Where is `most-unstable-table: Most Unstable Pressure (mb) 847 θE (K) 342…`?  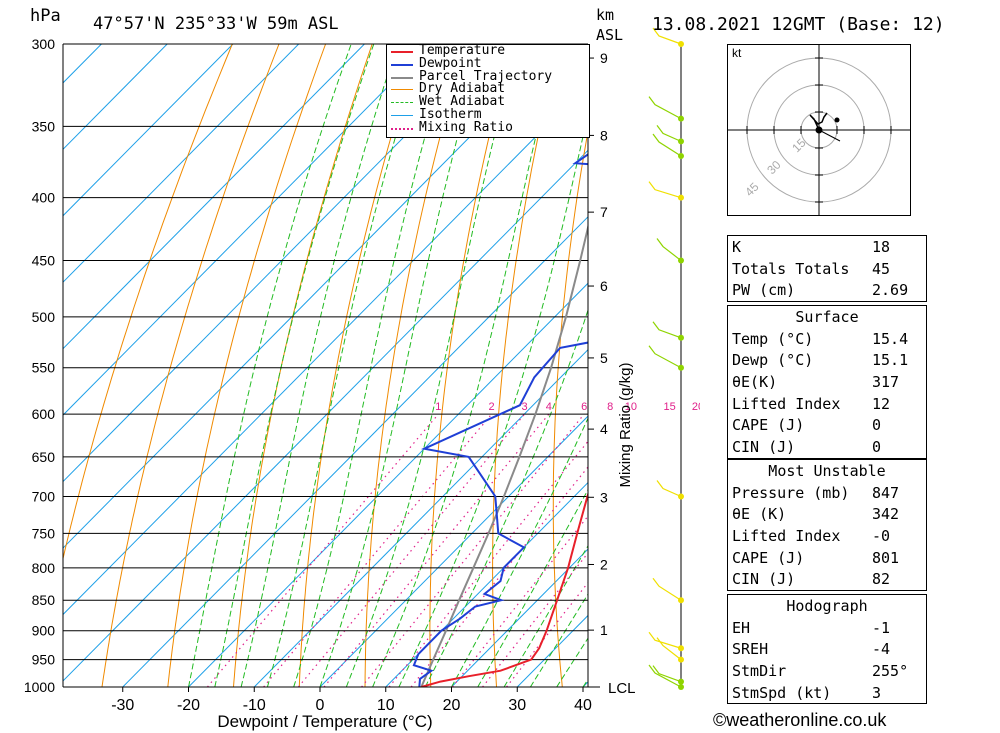
most-unstable-table: Most Unstable Pressure (mb) 847 θE (K) 342… is located at coordinates (827, 525).